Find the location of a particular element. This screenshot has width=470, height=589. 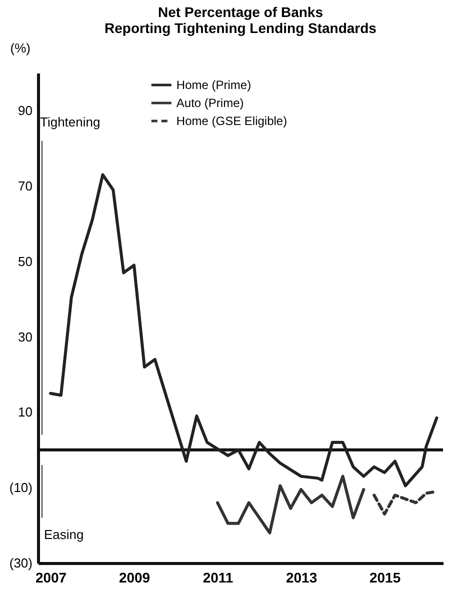

text: Net Percentage of Banks is located at coordinates (240, 12).